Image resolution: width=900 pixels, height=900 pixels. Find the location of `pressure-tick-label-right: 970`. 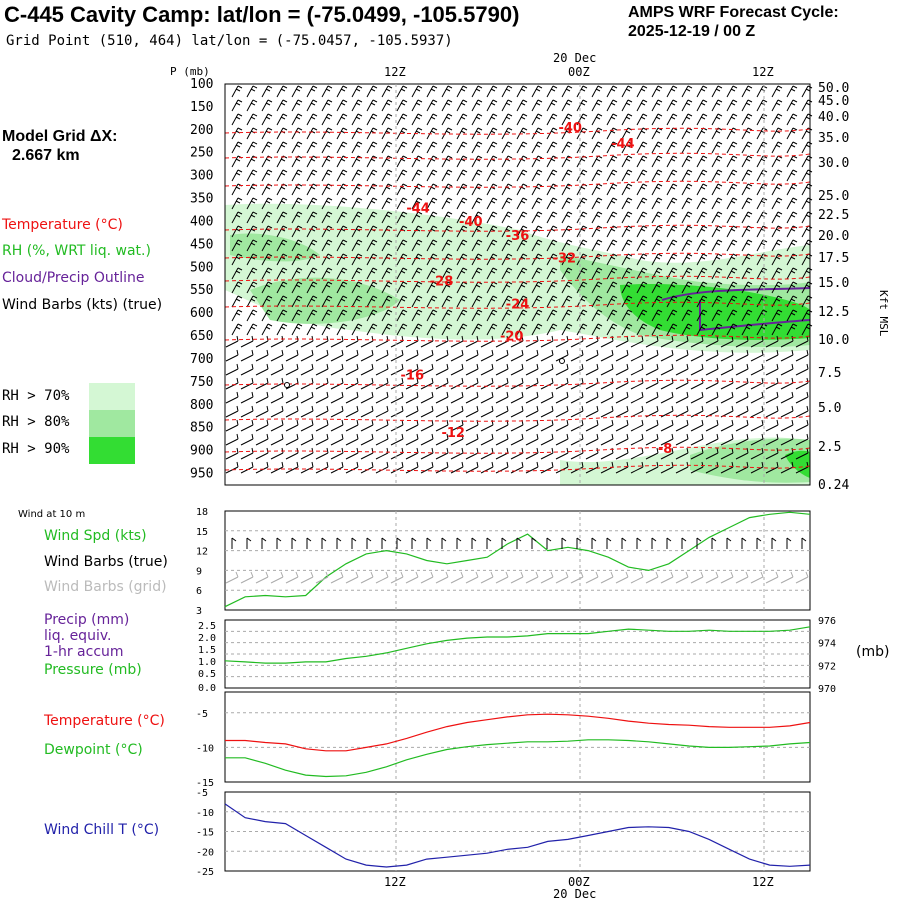

pressure-tick-label-right: 970 is located at coordinates (827, 689).